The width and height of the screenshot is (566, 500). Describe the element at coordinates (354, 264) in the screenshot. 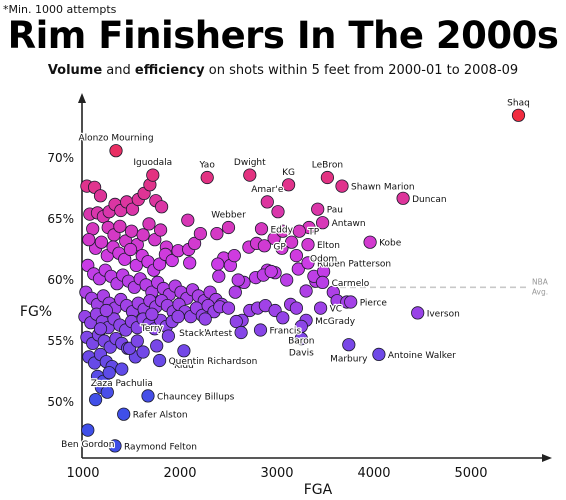

I see `point-label: Ruben Patterson` at that location.